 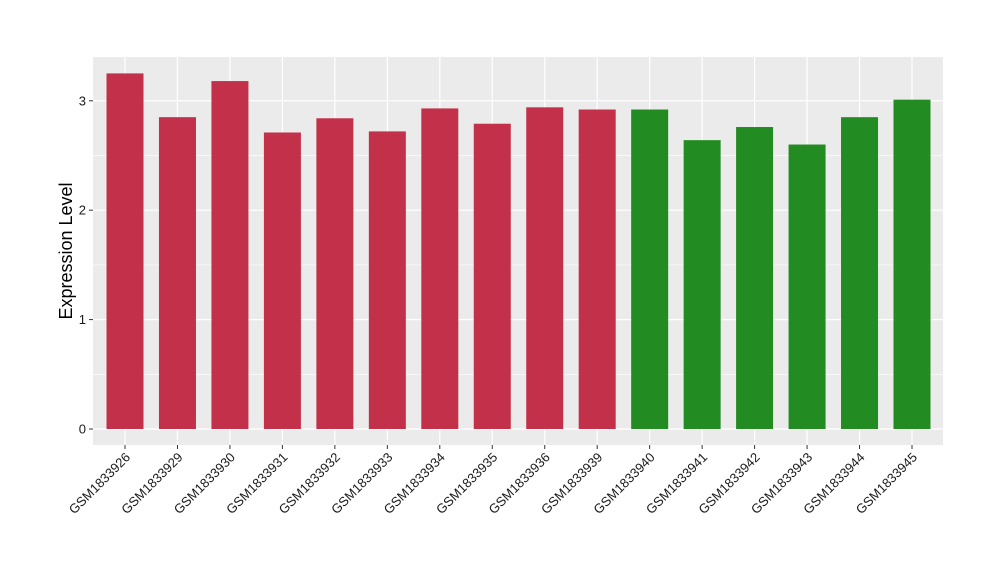 I want to click on bar-GSM1833931, so click(x=282, y=280).